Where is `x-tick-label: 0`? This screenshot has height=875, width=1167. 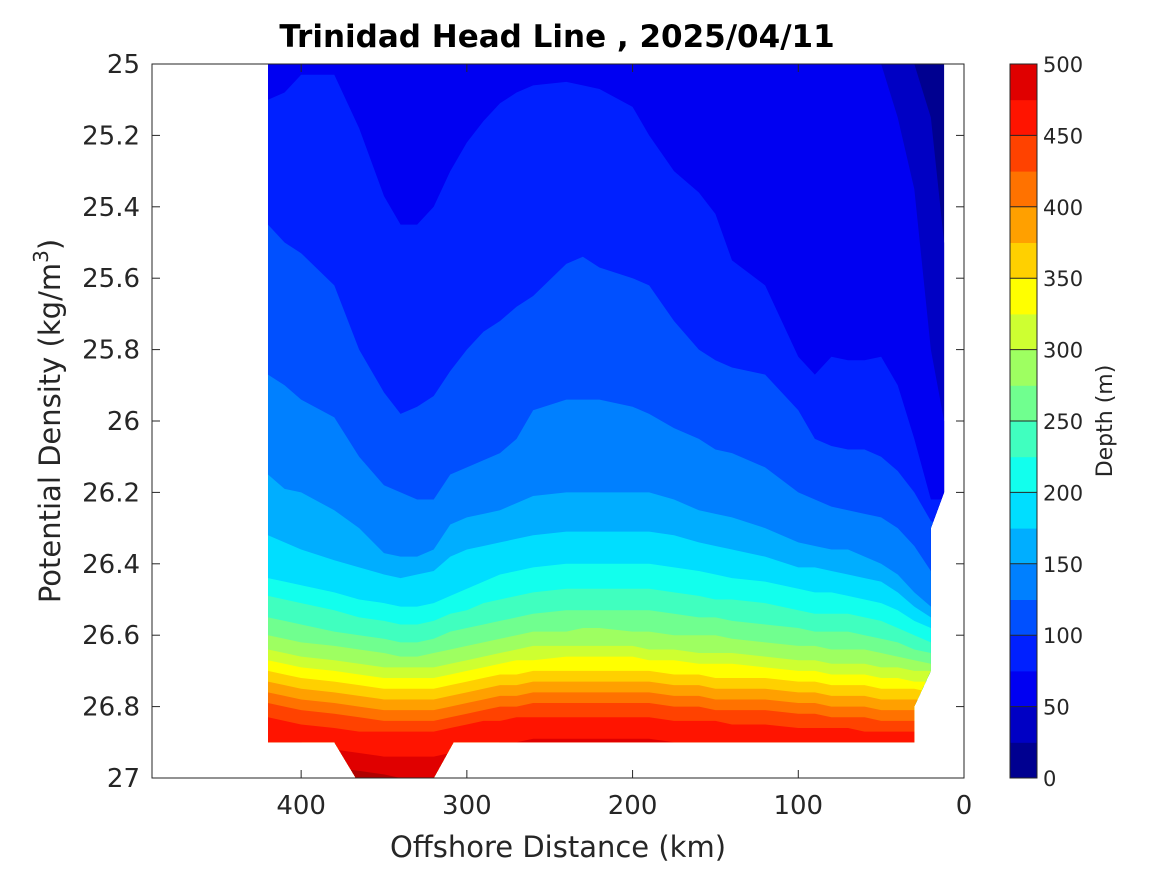 x-tick-label: 0 is located at coordinates (964, 806).